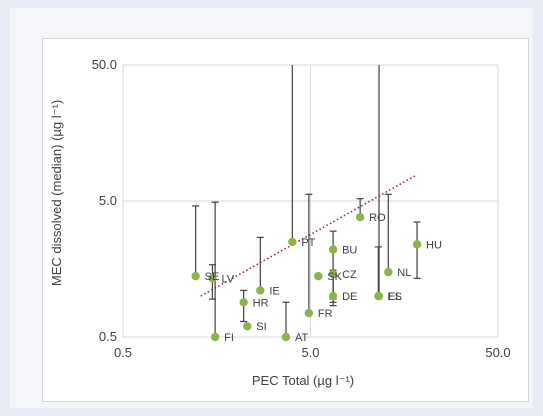 Image resolution: width=543 pixels, height=416 pixels. Describe the element at coordinates (310, 352) in the screenshot. I see `x-tick-label: 5.0` at that location.